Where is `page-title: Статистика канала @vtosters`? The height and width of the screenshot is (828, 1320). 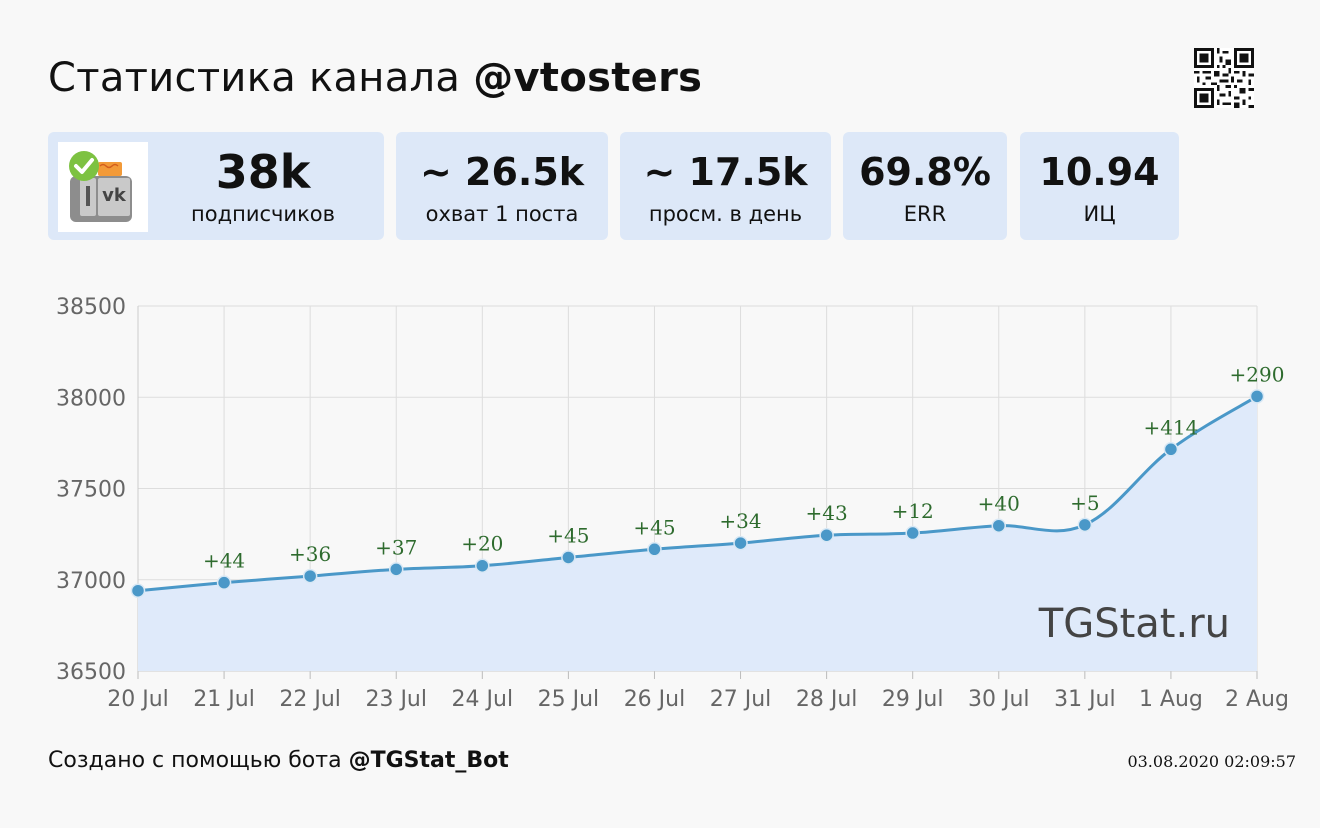 page-title: Статистика канала @vtosters is located at coordinates (375, 78).